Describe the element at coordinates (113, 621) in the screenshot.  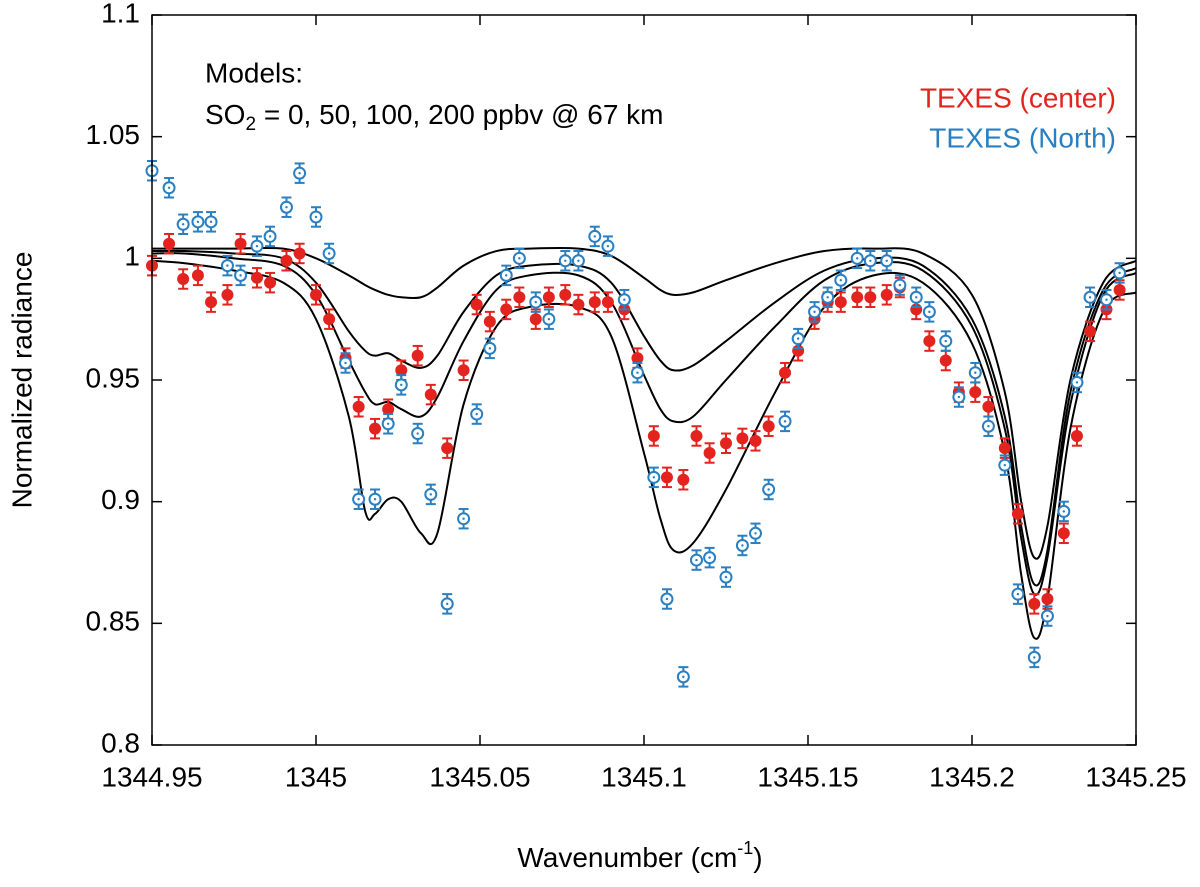
I see `y-tick-label: 0.85` at that location.